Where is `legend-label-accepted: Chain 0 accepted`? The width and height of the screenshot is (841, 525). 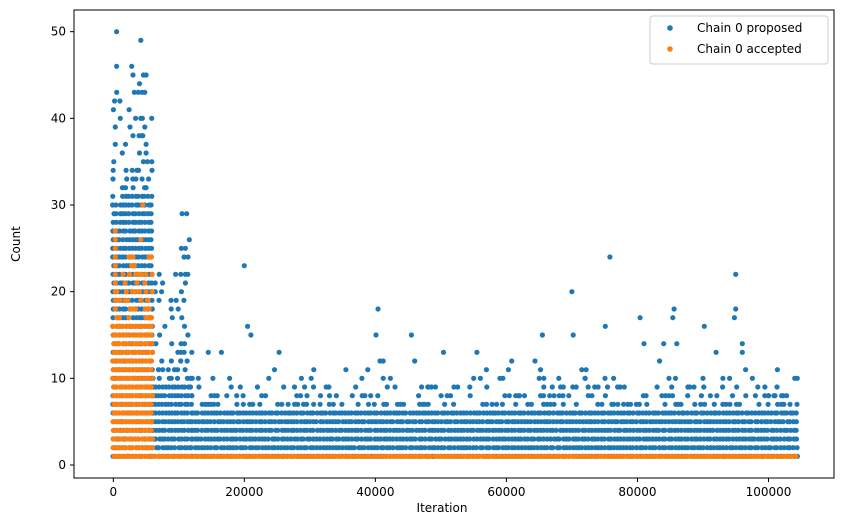 legend-label-accepted: Chain 0 accepted is located at coordinates (749, 49).